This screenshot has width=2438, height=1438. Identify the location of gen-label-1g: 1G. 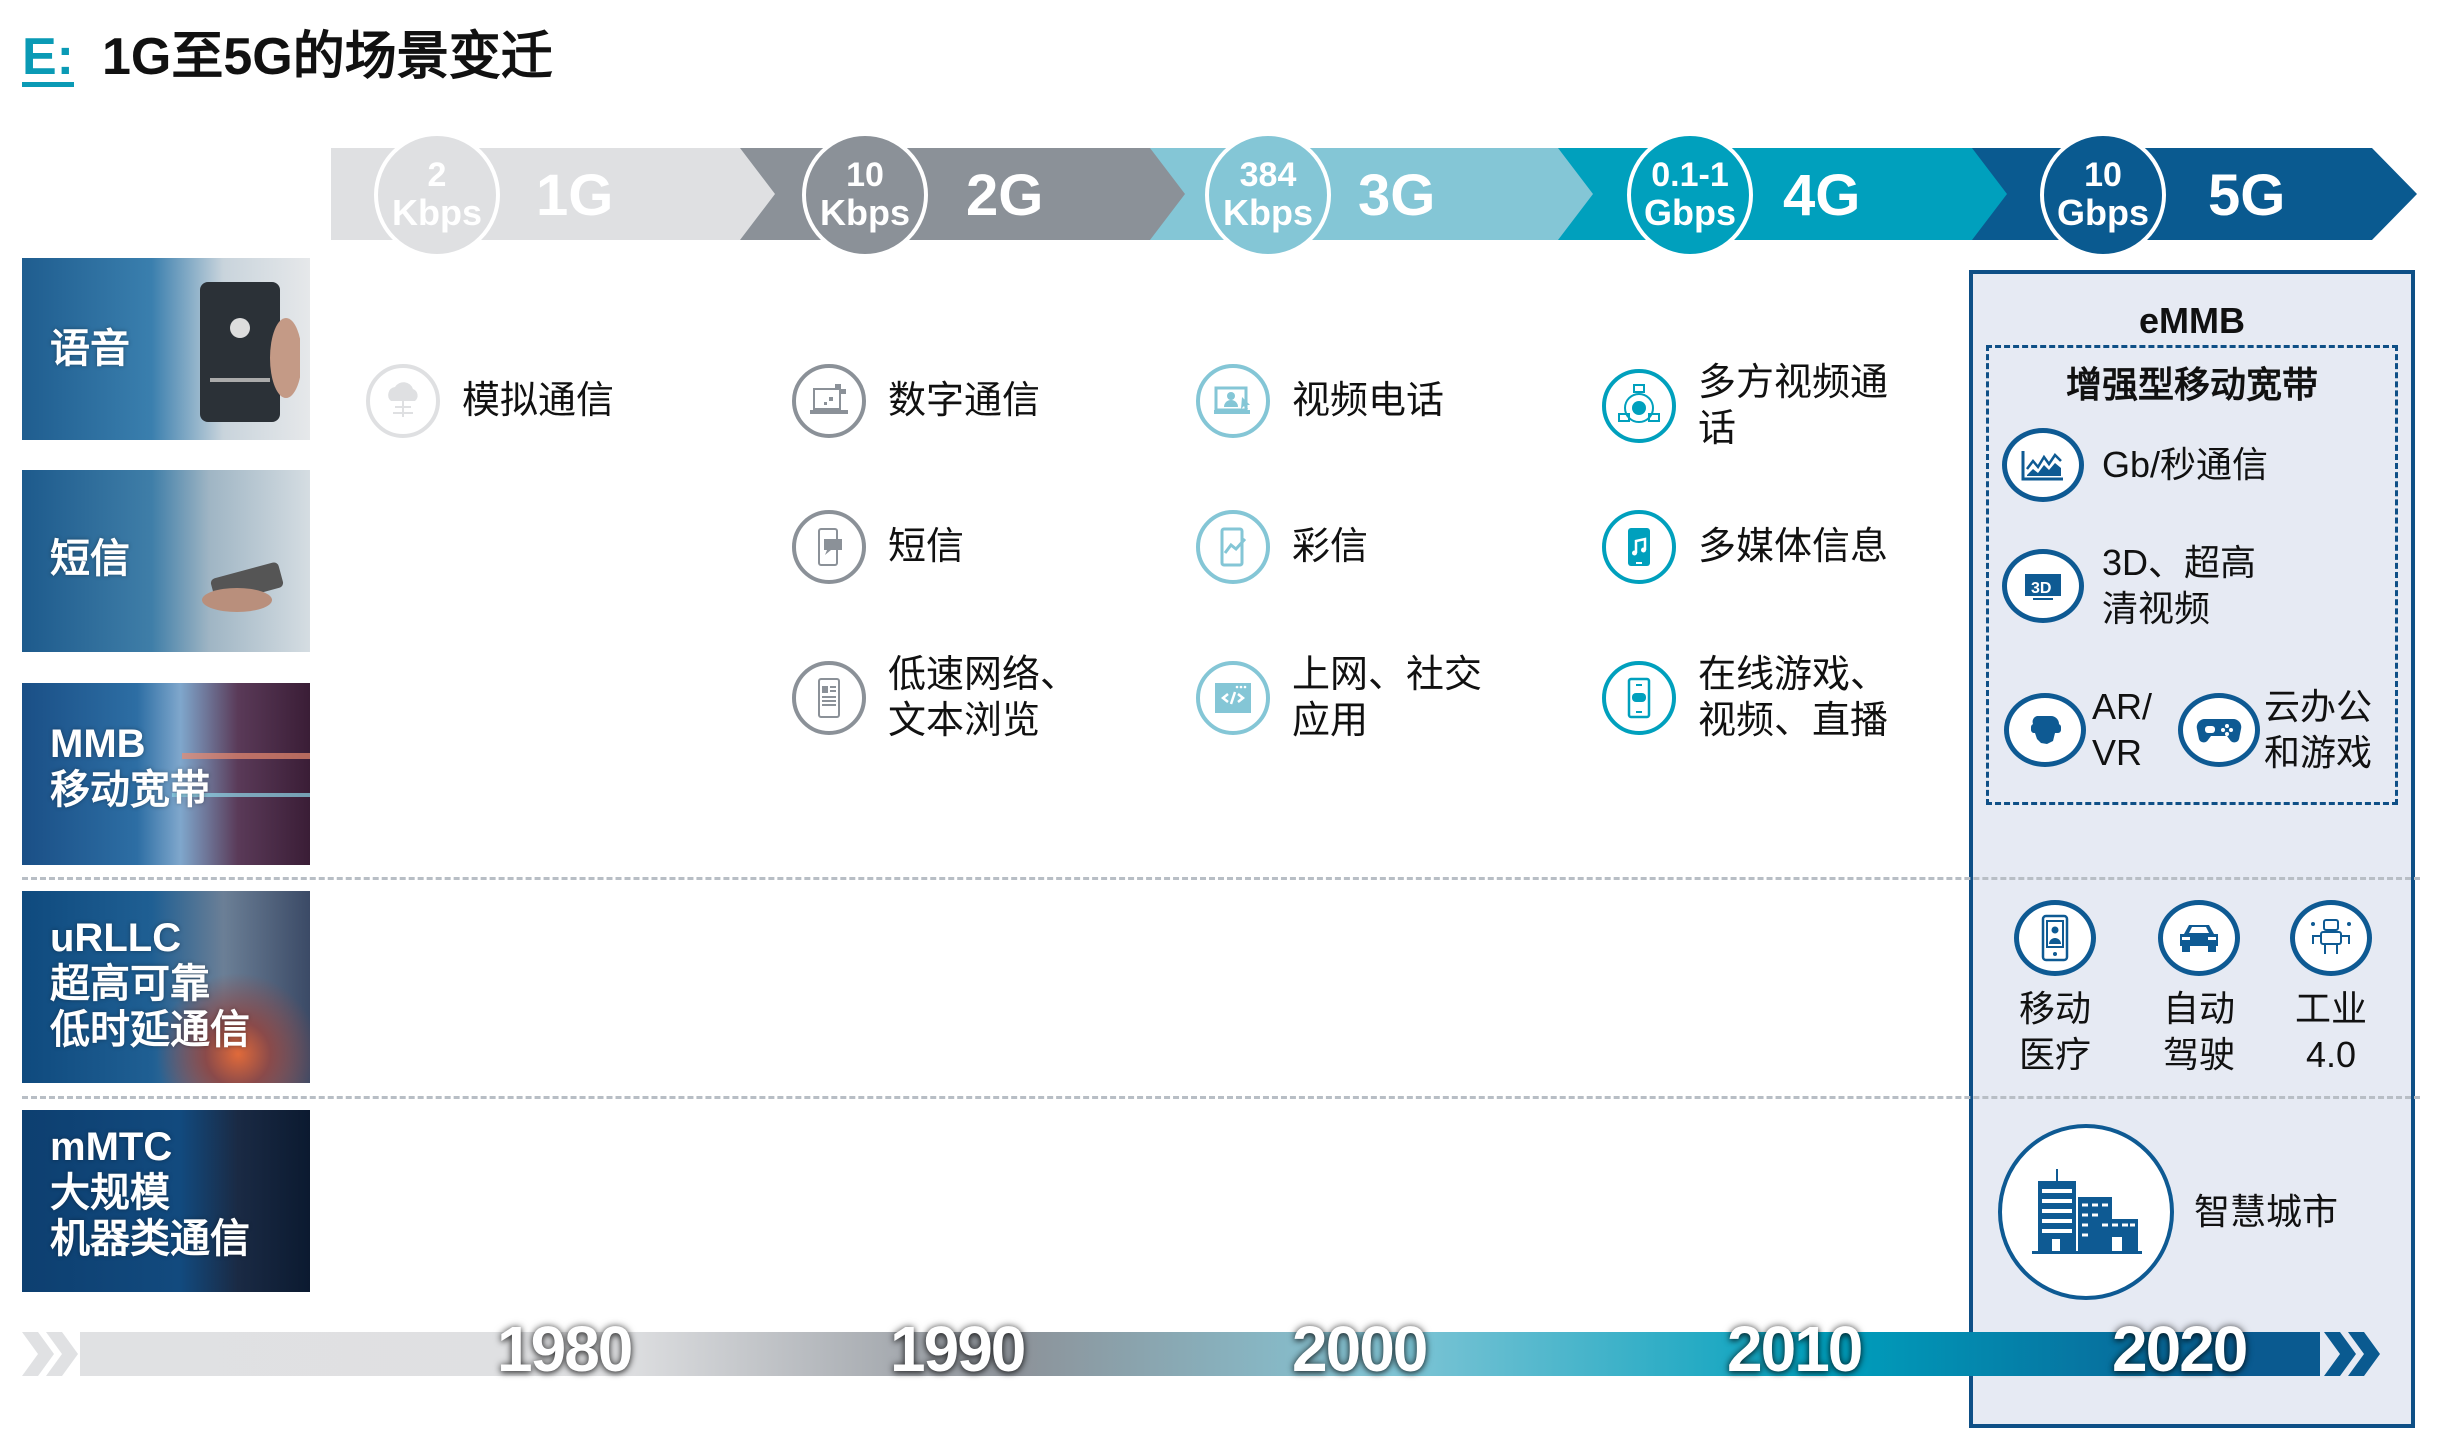
(575, 195).